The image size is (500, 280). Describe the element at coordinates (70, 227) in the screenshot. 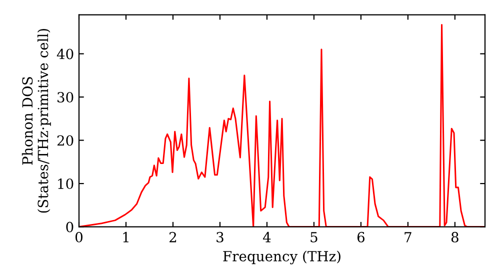

I see `y-tick-label: 0` at that location.